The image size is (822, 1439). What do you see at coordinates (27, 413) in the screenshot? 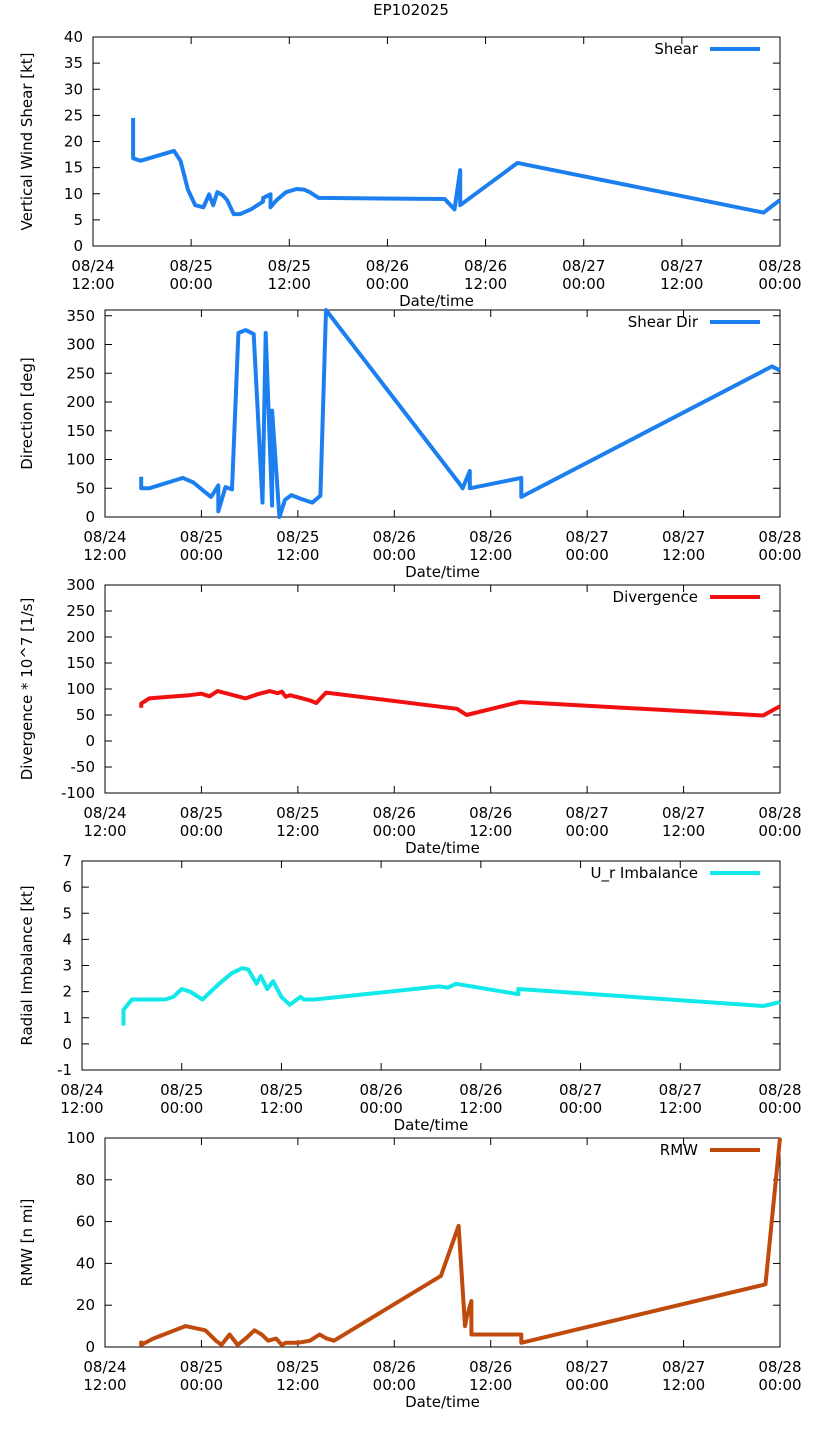
I see `y-axis-label: Direction [deg]` at bounding box center [27, 413].